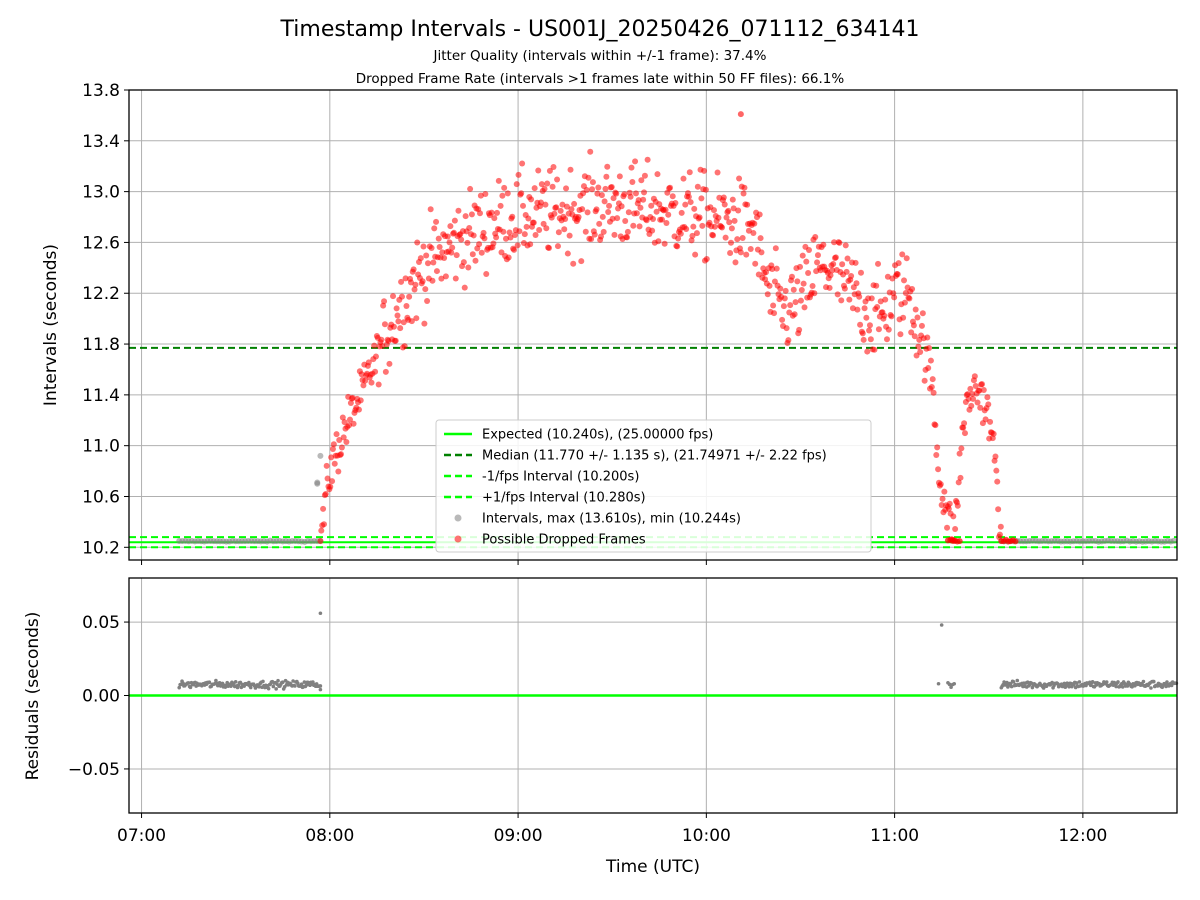 This screenshot has height=900, width=1200. Describe the element at coordinates (740, 114) in the screenshot. I see `dropped-point-max` at that location.